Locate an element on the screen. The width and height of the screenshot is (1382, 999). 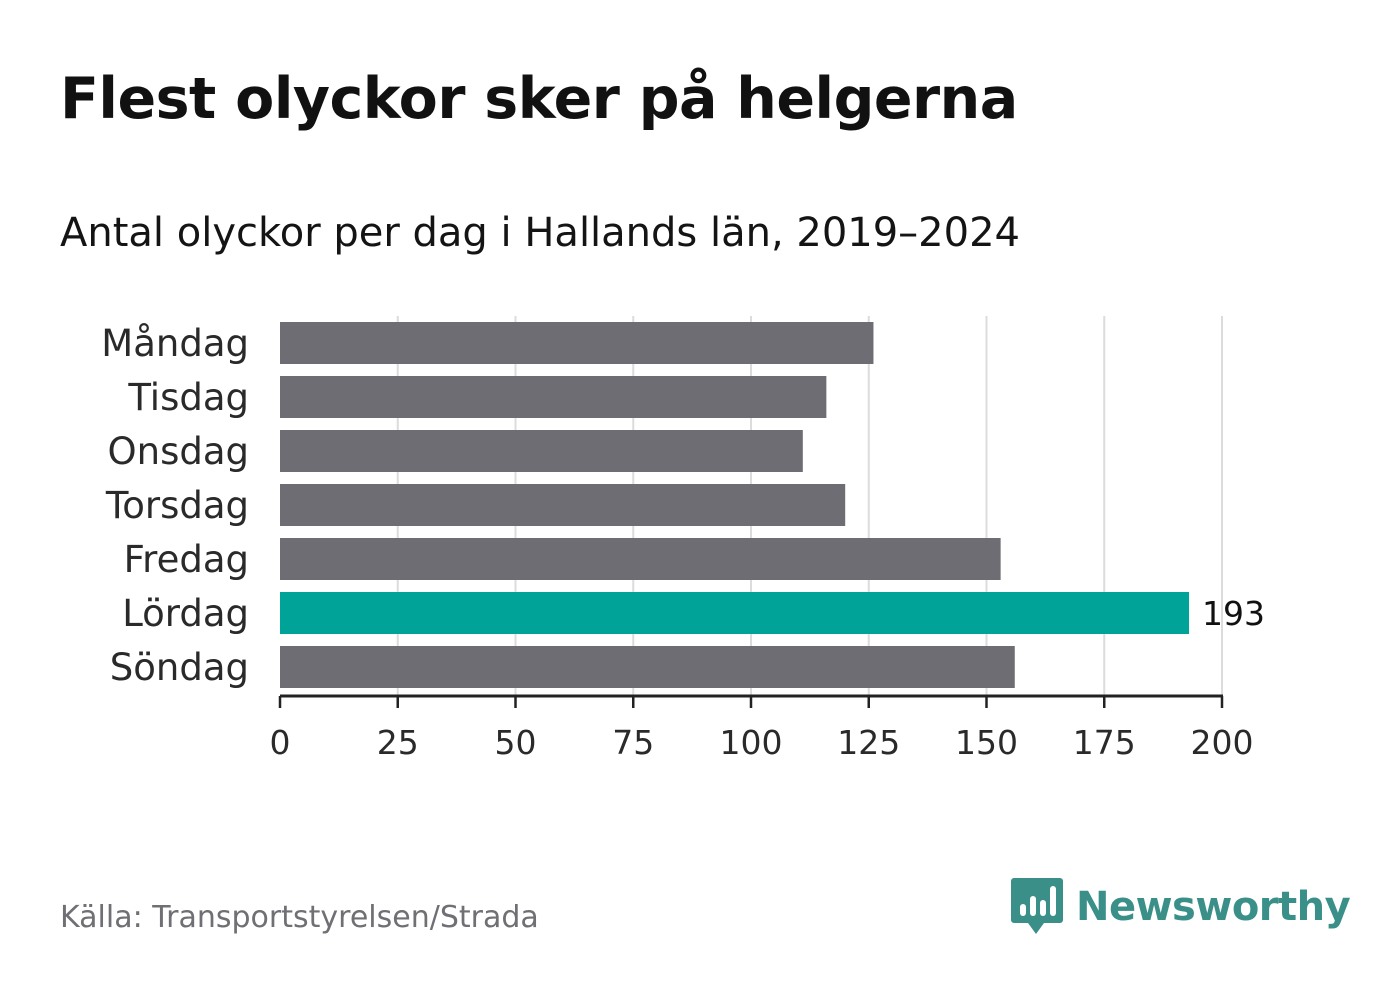
value-label: 193 is located at coordinates (1233, 613).